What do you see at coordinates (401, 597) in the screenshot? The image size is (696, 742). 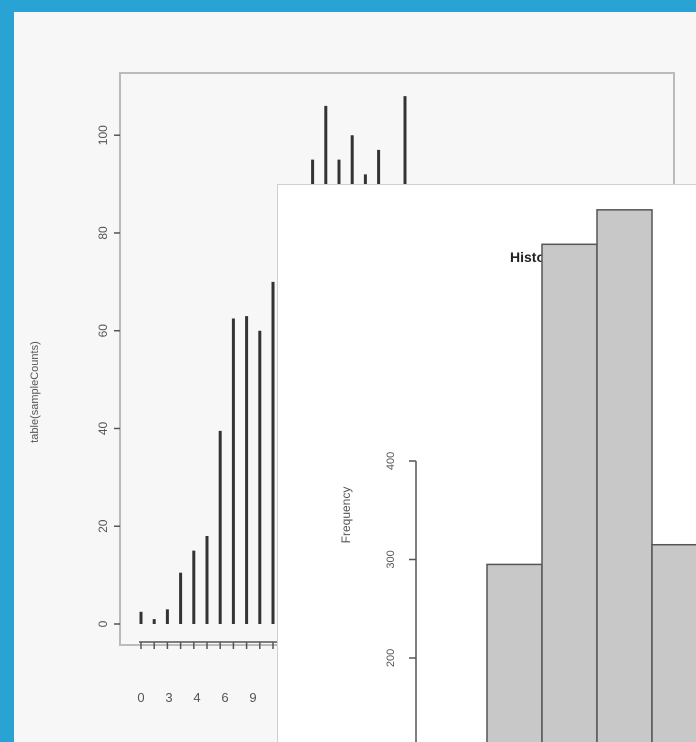 I see `histogram-y-axis: 100200300400` at bounding box center [401, 597].